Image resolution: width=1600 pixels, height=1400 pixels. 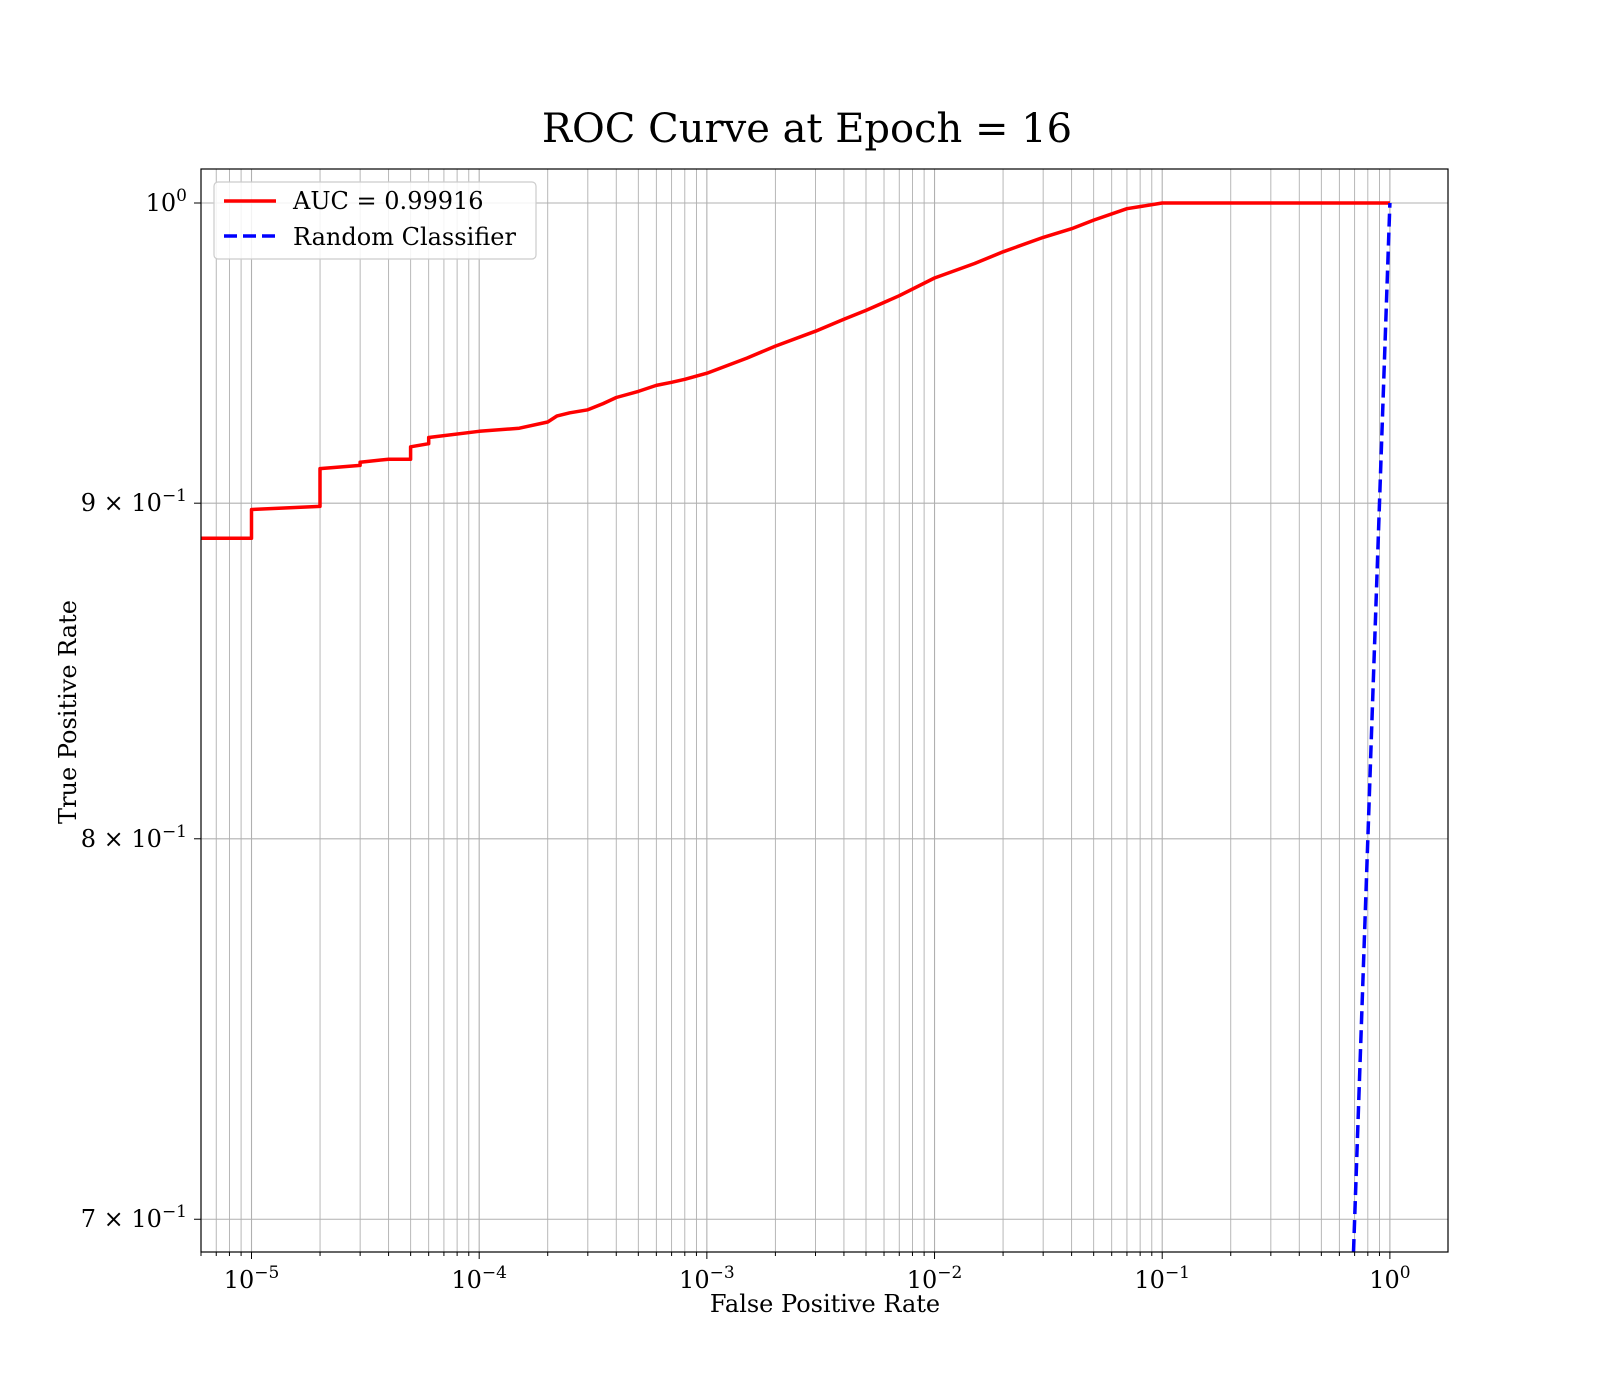 What do you see at coordinates (1177, 1273) in the screenshot?
I see `x-tick-exponent: −1` at bounding box center [1177, 1273].